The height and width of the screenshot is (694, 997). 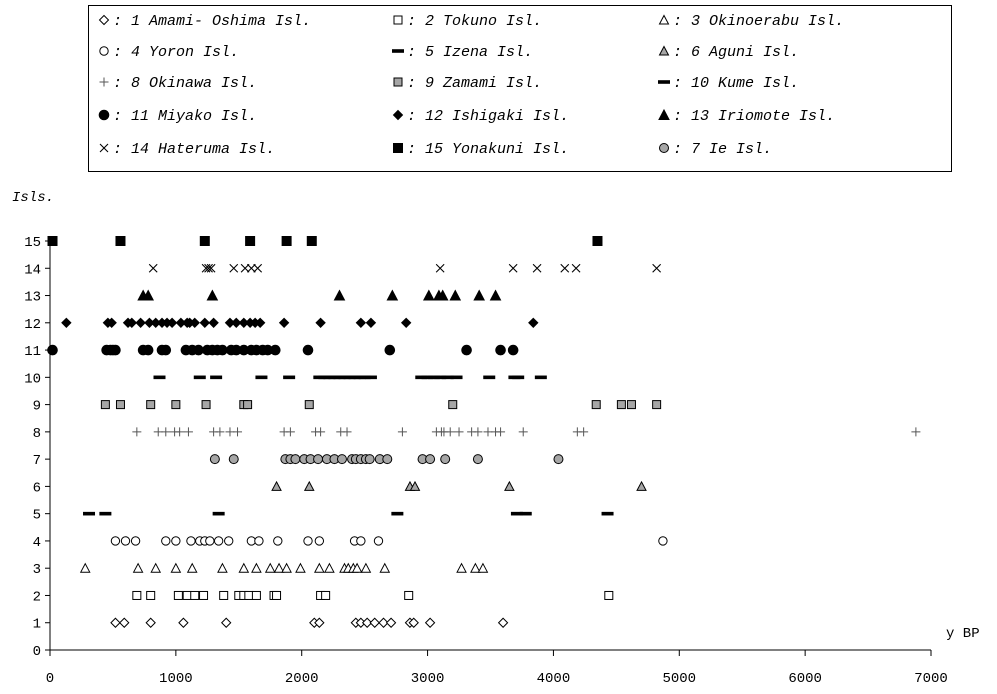 I want to click on y-tick-label: 10, so click(x=32, y=379).